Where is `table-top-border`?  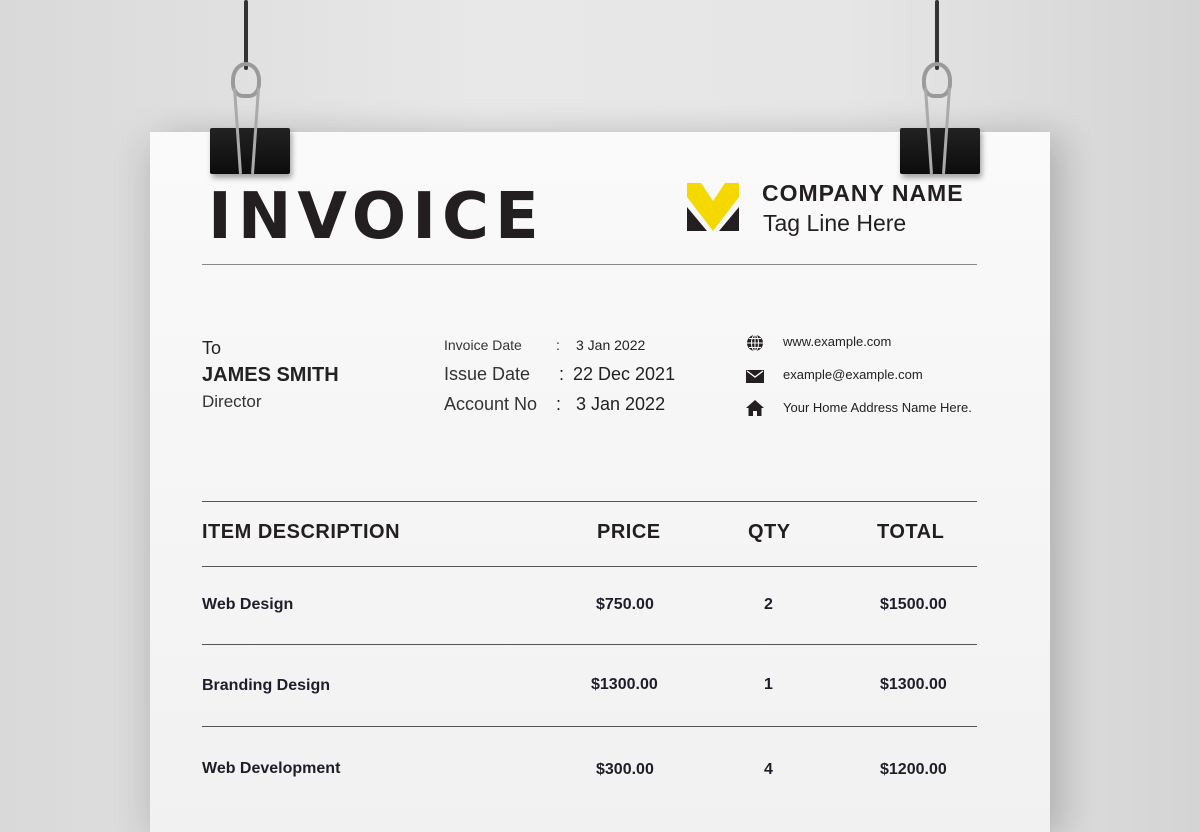
table-top-border is located at coordinates (589, 501).